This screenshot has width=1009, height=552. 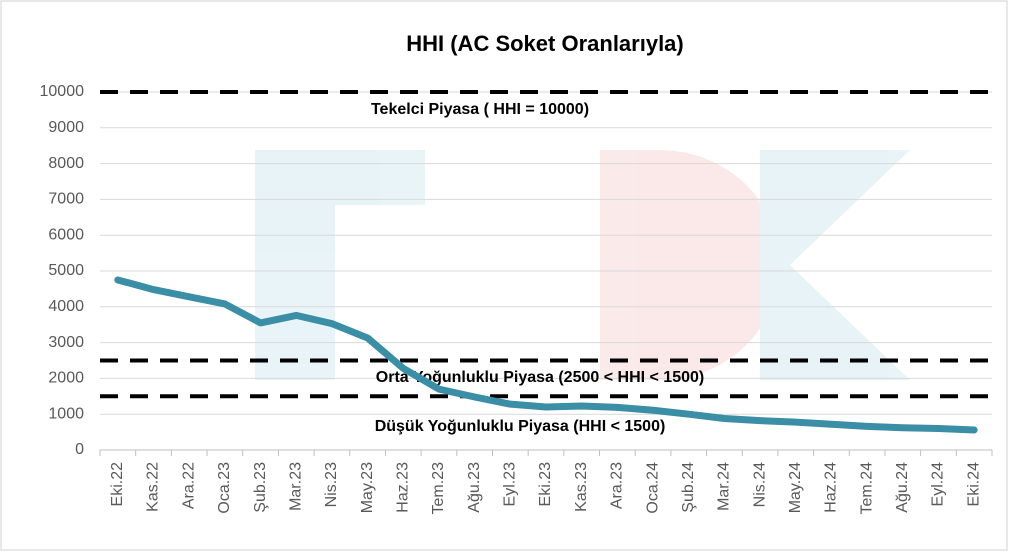 What do you see at coordinates (188, 485) in the screenshot?
I see `x-tick-label: Ara.22` at bounding box center [188, 485].